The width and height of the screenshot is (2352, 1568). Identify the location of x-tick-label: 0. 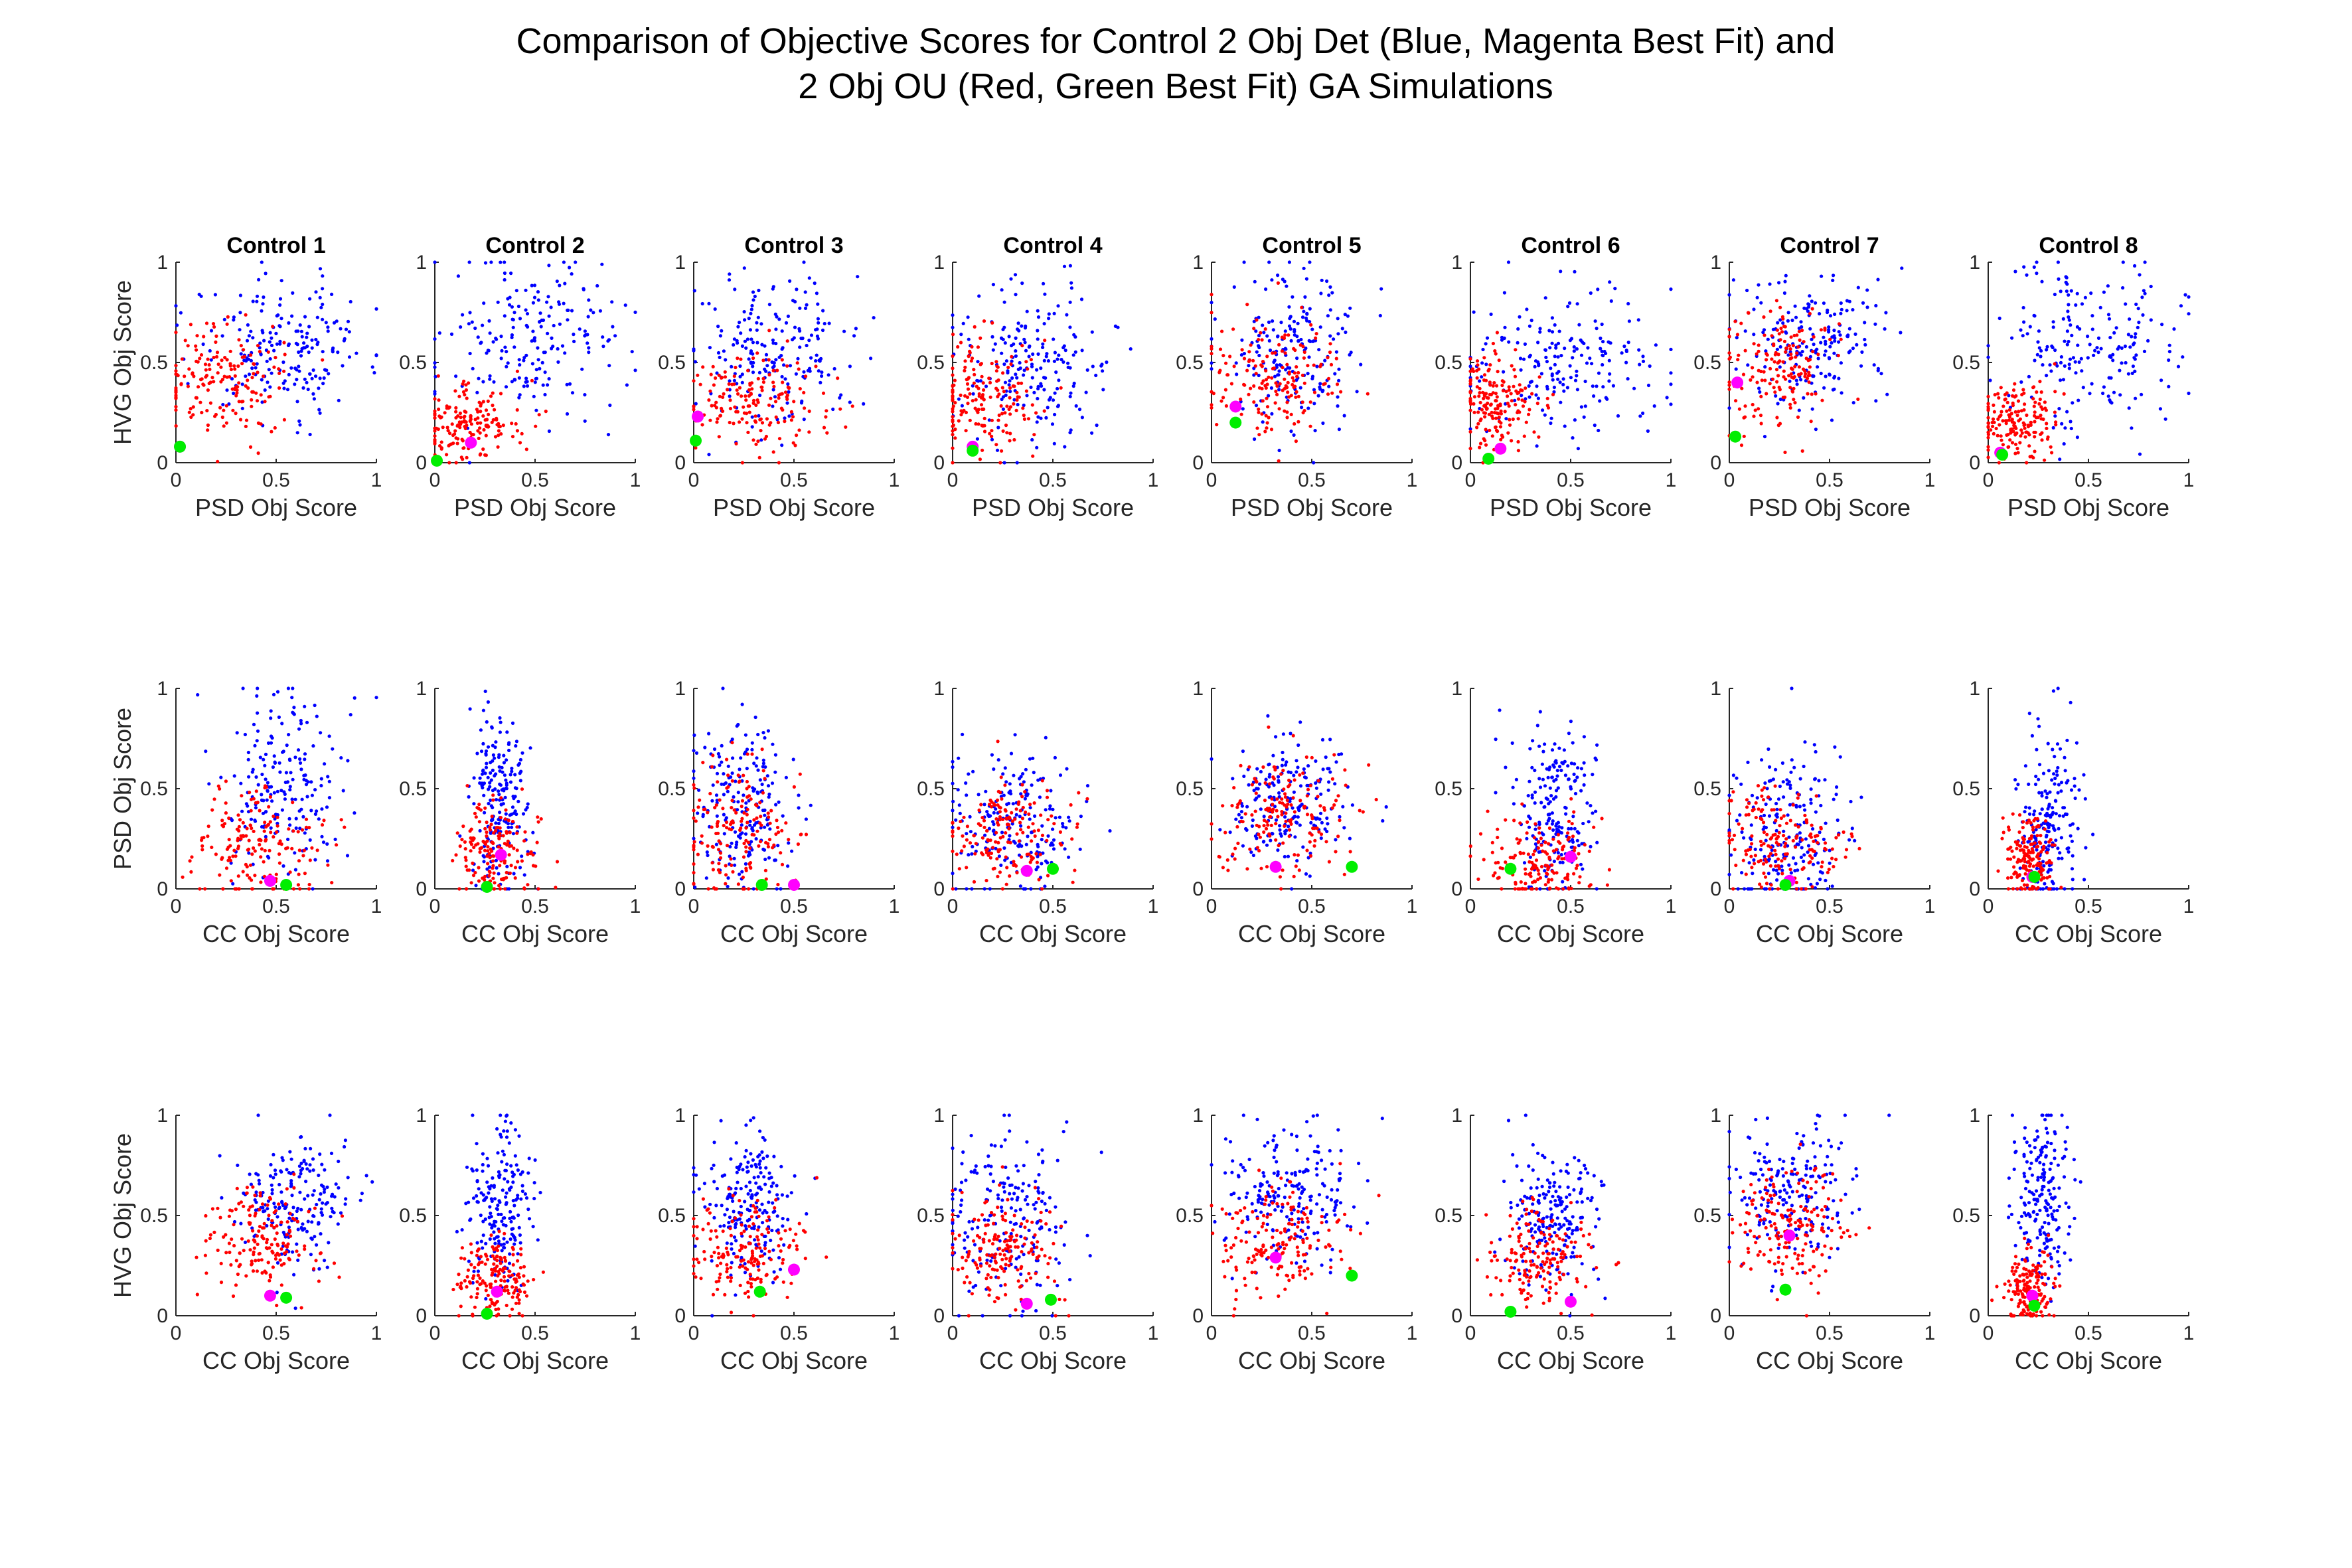
(436, 480).